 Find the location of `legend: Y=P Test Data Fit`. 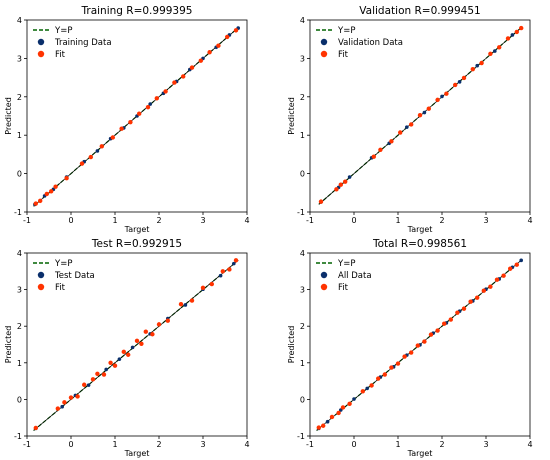

legend: Y=P Test Data Fit is located at coordinates (64, 276).